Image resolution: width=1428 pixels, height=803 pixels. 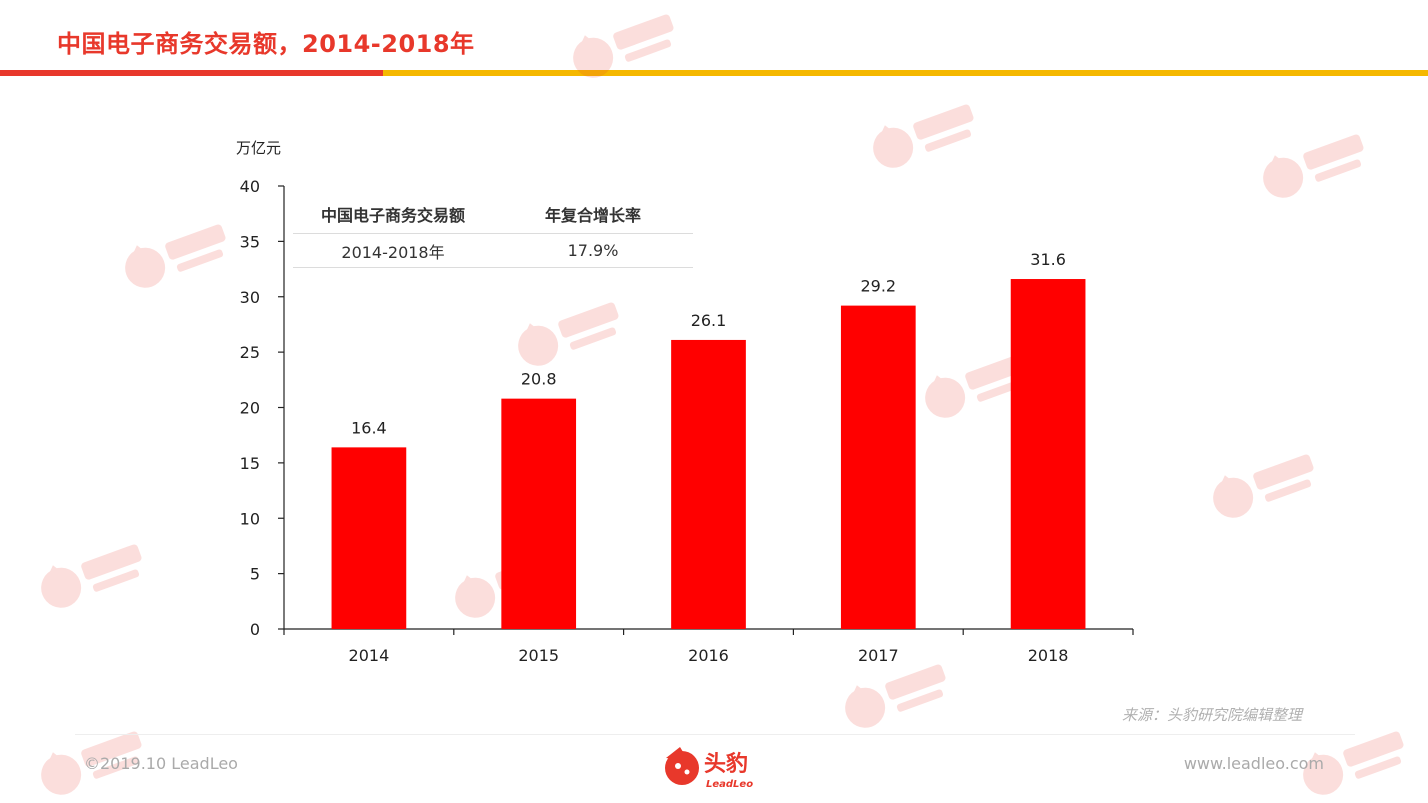 I want to click on cagr-table: 中国电子商务交易额 年复合增长率 2014-2018年 17.9%, so click(x=493, y=231).